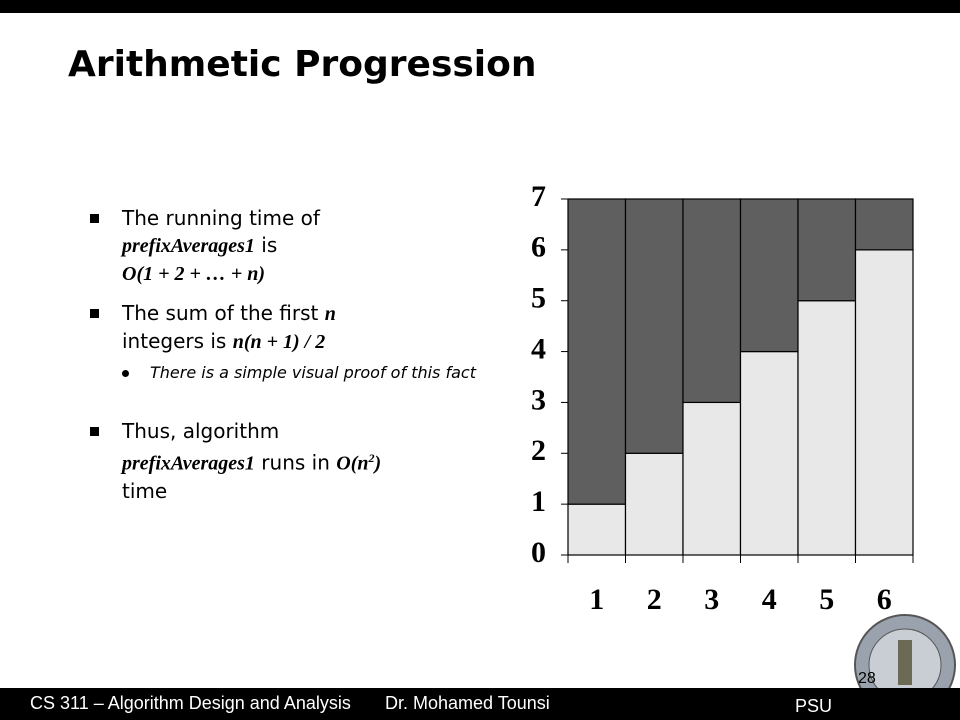  Describe the element at coordinates (538, 196) in the screenshot. I see `y-tick-label: 7` at that location.